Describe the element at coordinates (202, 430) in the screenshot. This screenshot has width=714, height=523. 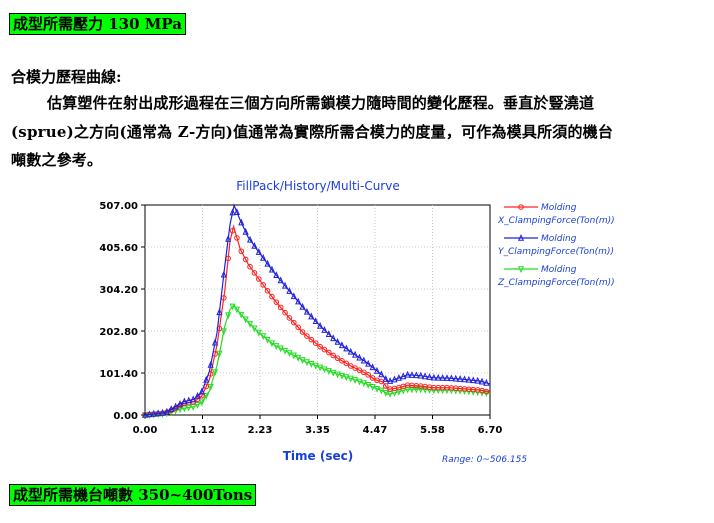
I see `x-tick-label: 1.12` at that location.